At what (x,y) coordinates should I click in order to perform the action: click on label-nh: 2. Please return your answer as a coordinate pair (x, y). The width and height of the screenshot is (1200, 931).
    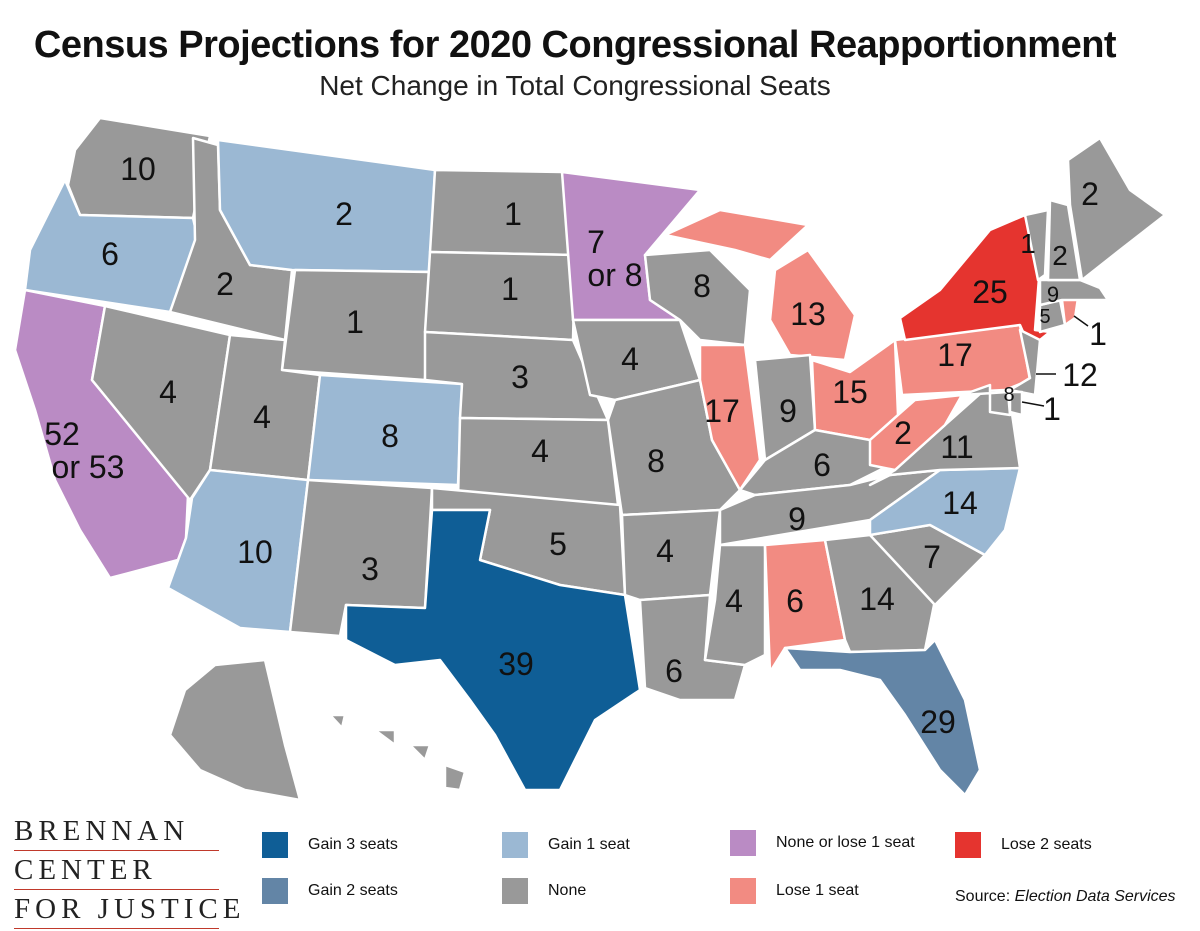
    Looking at the image, I should click on (1060, 255).